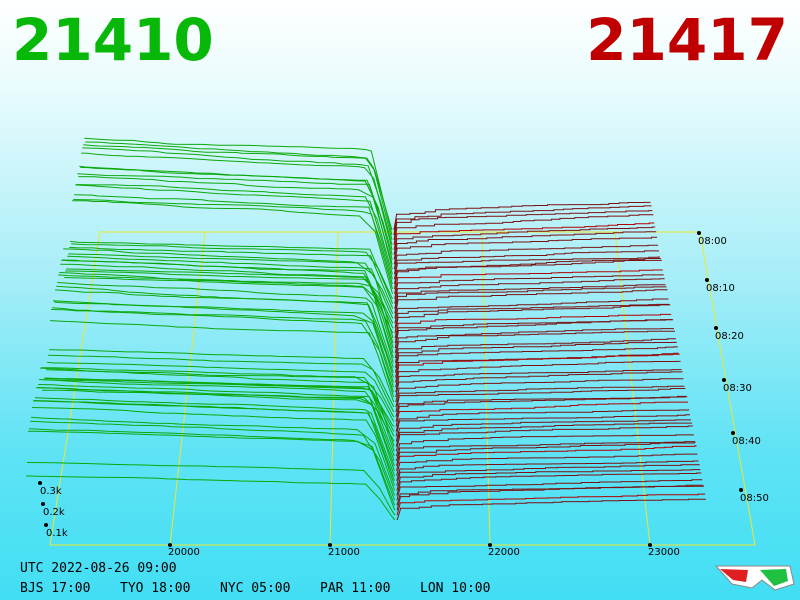 This screenshot has height=600, width=800. I want to click on time-label: 08:00, so click(712, 241).